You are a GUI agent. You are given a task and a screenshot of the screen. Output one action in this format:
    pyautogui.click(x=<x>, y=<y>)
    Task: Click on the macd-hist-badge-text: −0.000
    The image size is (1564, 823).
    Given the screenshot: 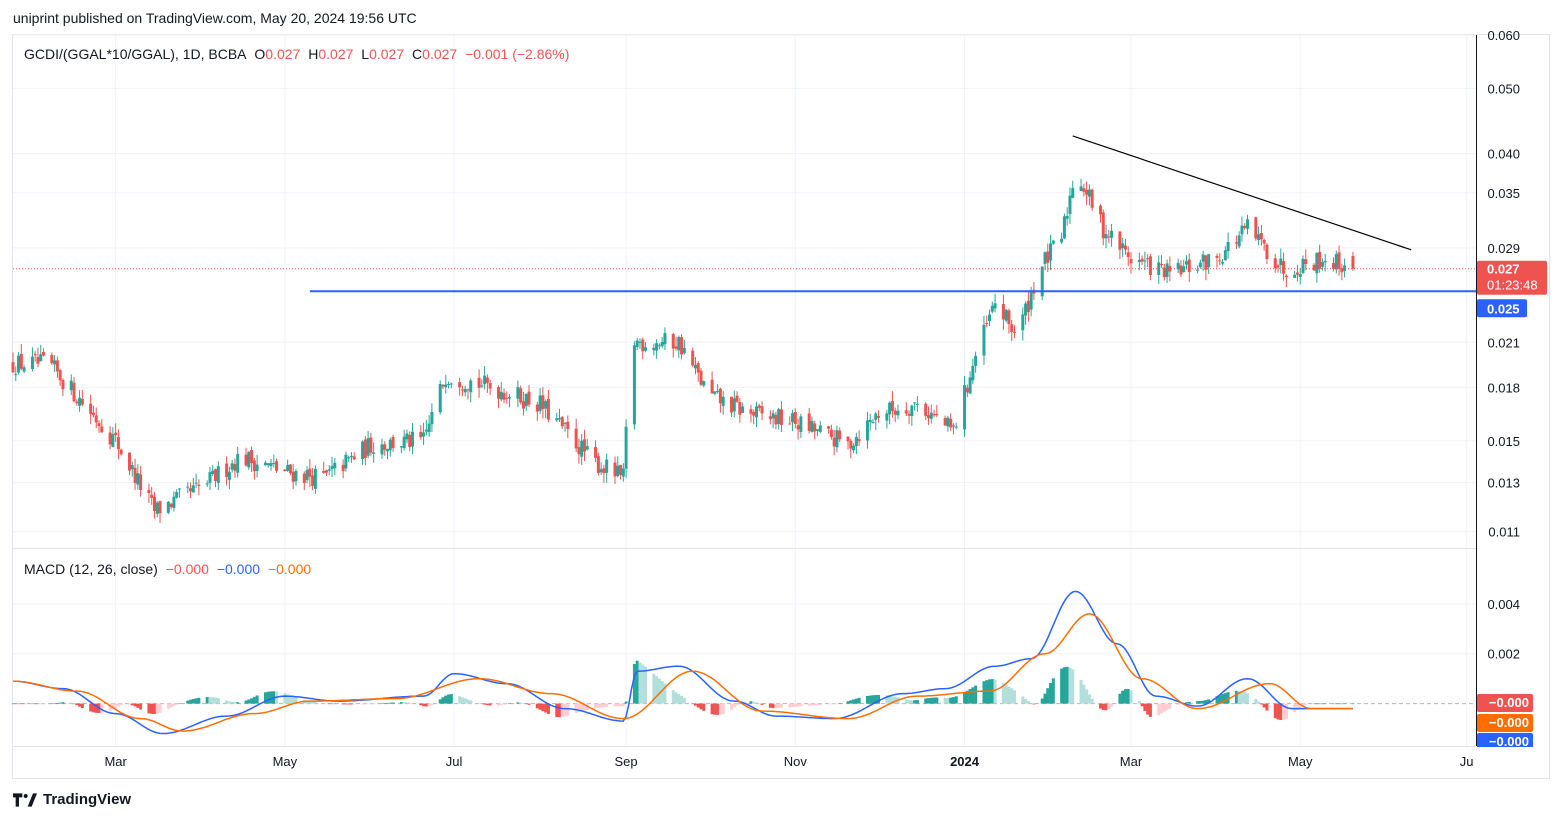 What is the action you would take?
    pyautogui.click(x=1509, y=702)
    